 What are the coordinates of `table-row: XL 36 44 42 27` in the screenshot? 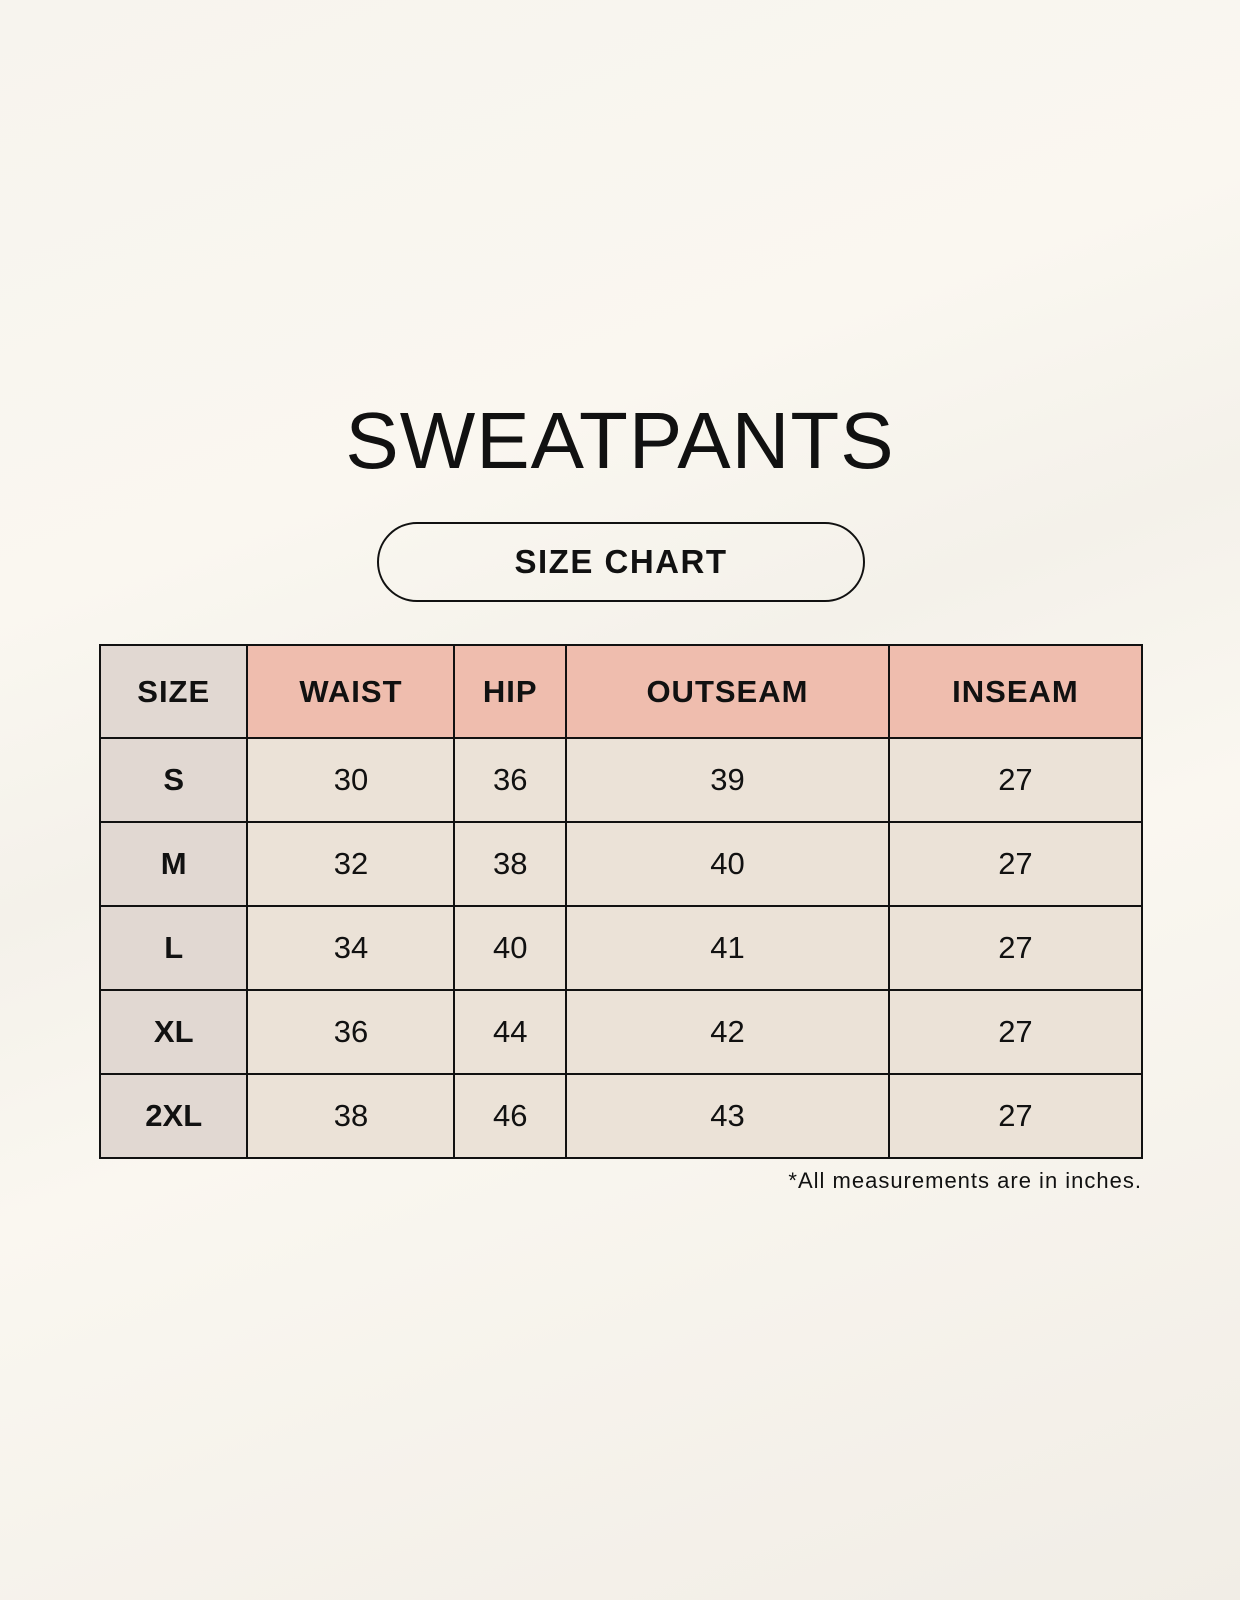 It's located at (621, 1032).